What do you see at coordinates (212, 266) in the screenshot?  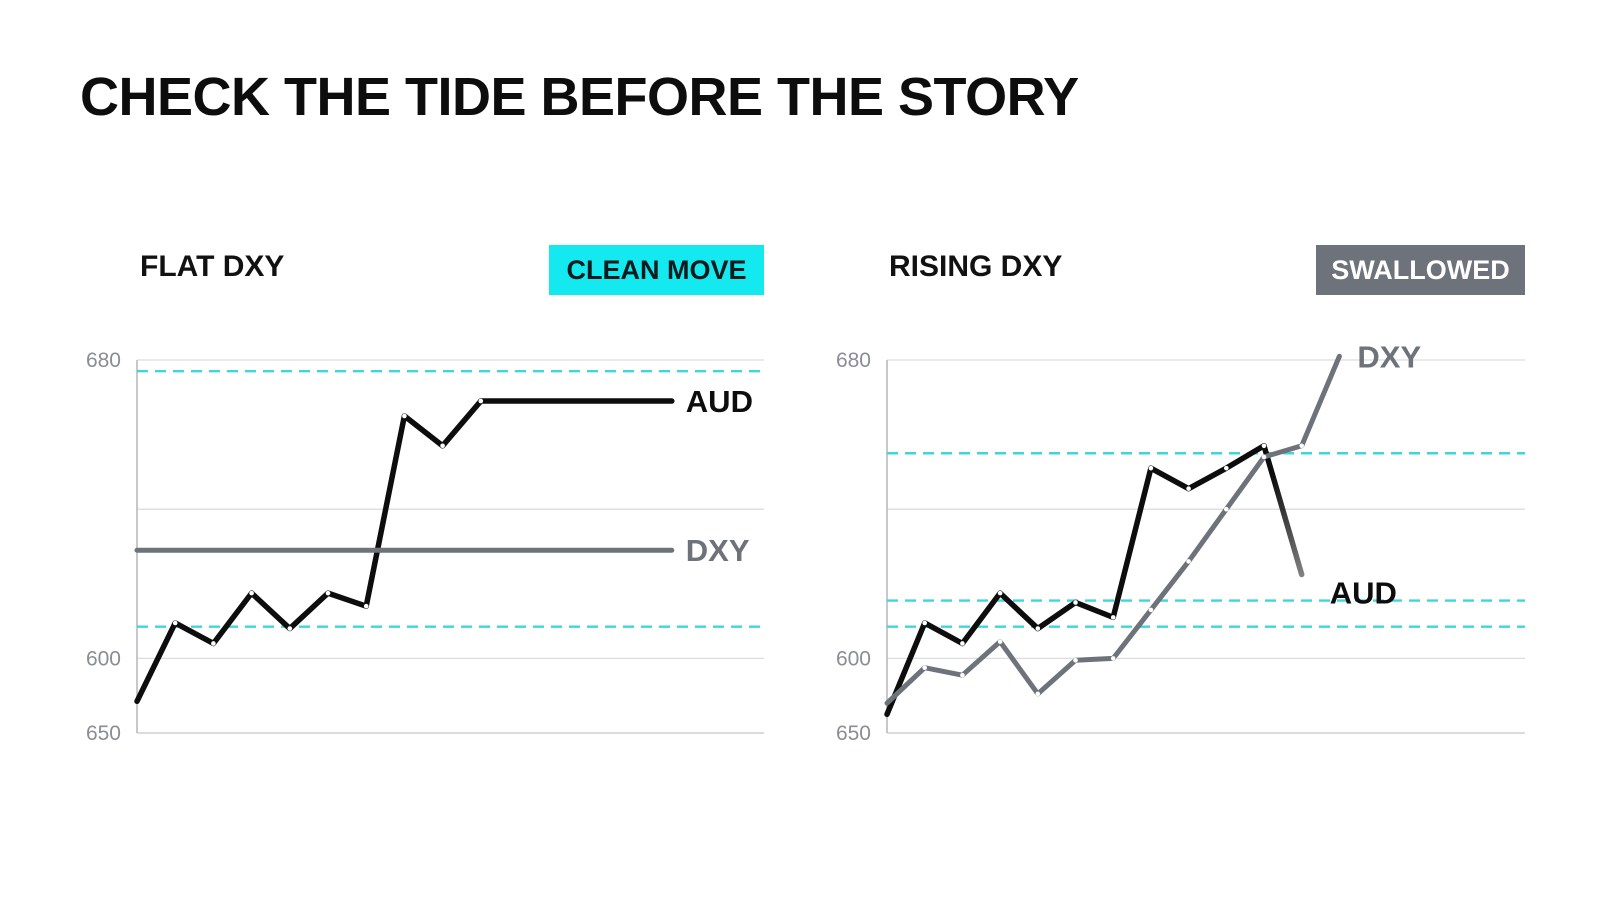 I see `panel-title-flat-dxy: FLAT DXY` at bounding box center [212, 266].